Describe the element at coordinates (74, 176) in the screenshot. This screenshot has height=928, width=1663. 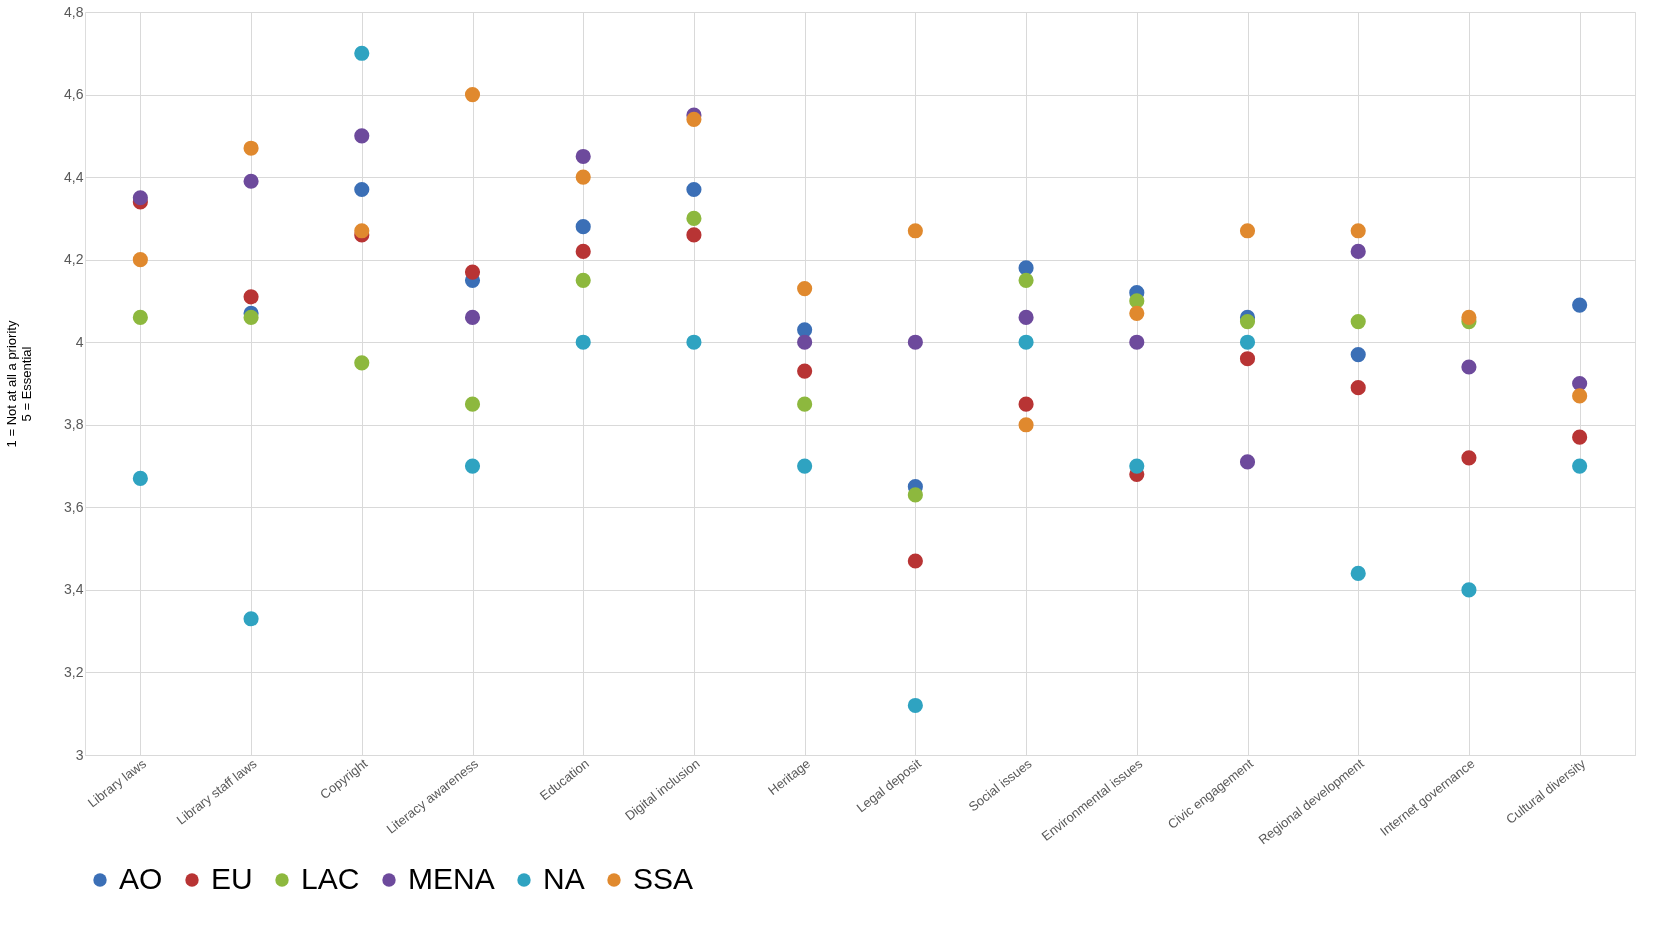
I see `y-tick-label: 4,4` at that location.